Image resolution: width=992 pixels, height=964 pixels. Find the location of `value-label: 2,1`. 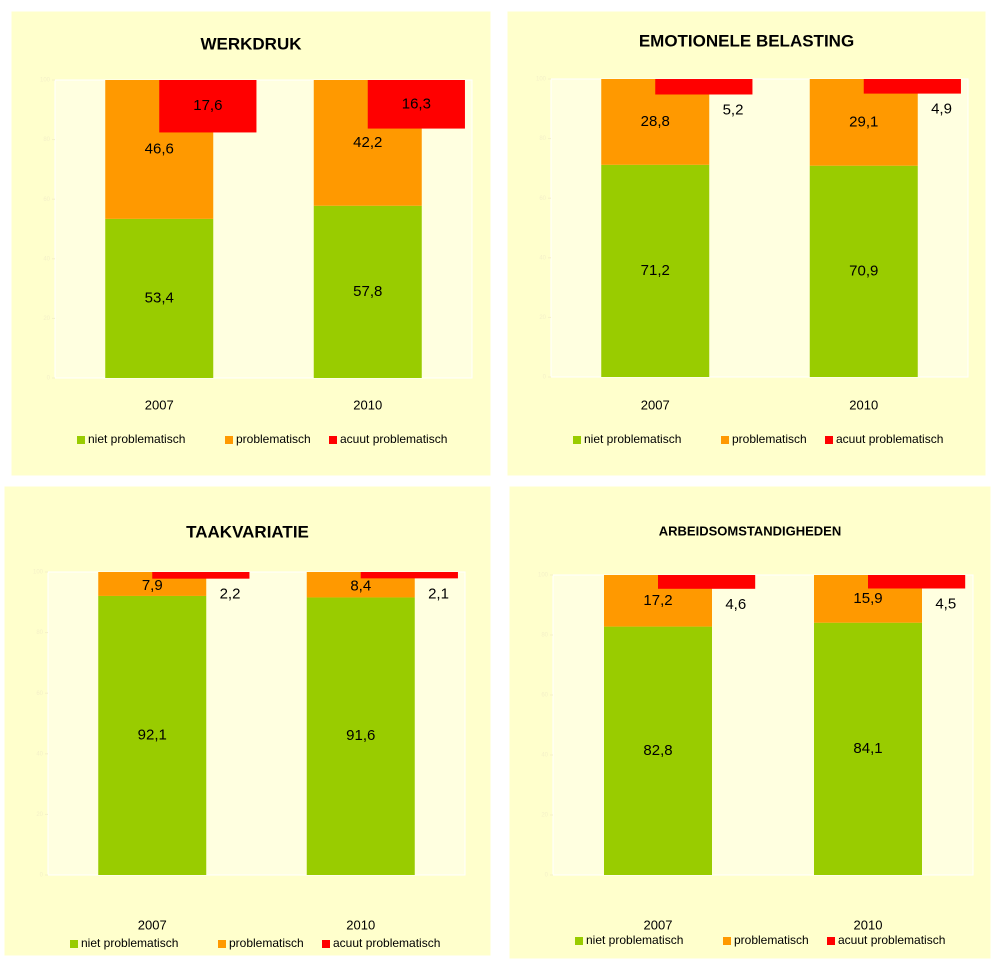

value-label: 2,1 is located at coordinates (438, 593).